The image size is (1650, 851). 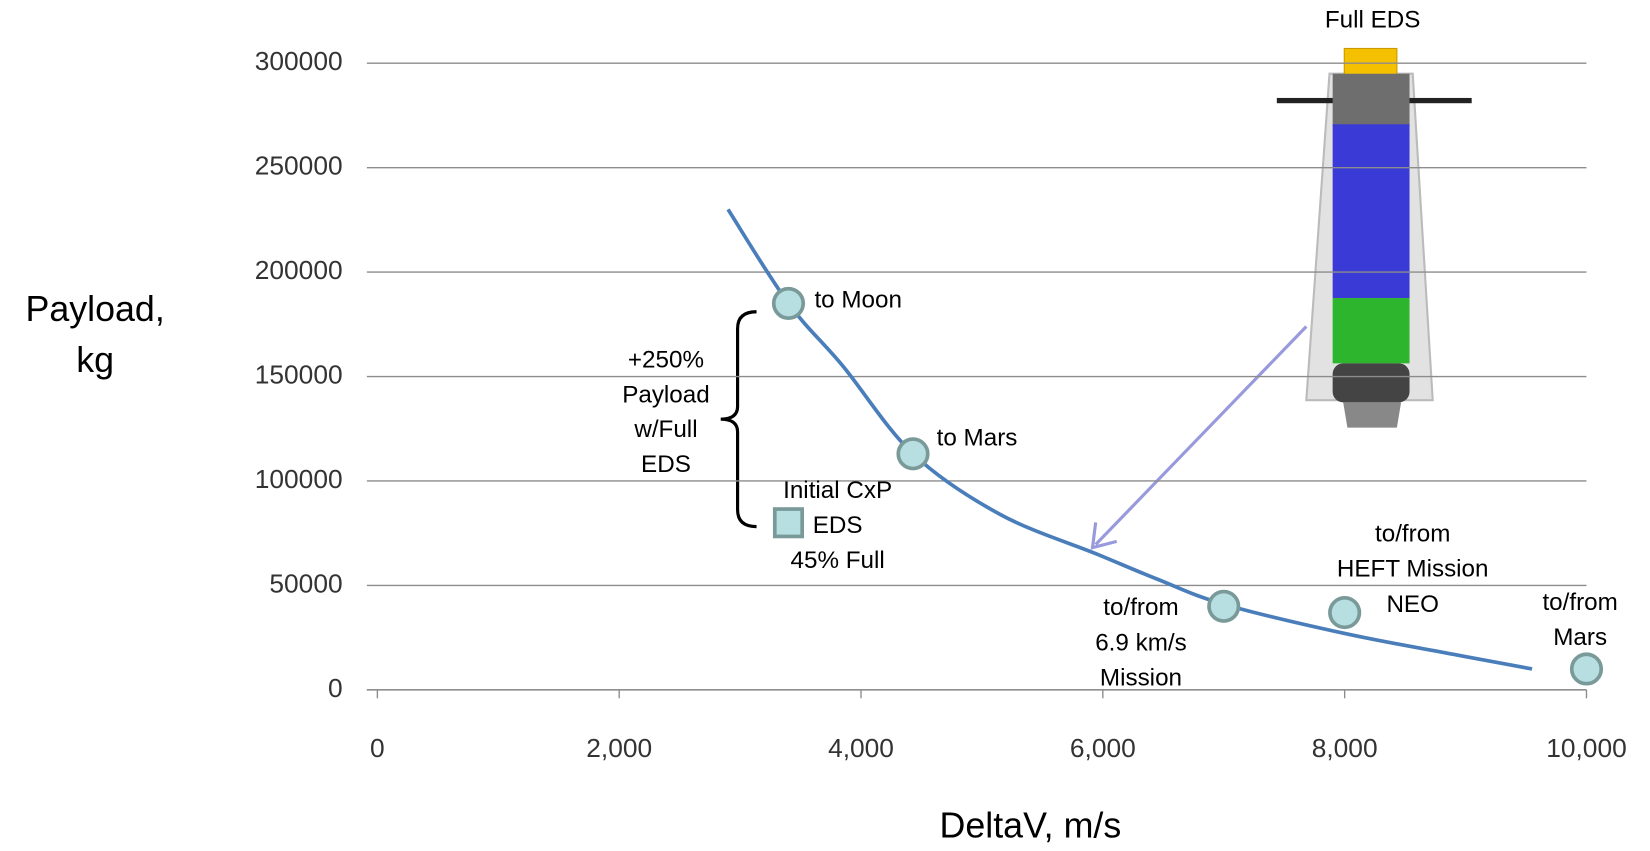 What do you see at coordinates (299, 374) in the screenshot?
I see `y-tick-label: 150000` at bounding box center [299, 374].